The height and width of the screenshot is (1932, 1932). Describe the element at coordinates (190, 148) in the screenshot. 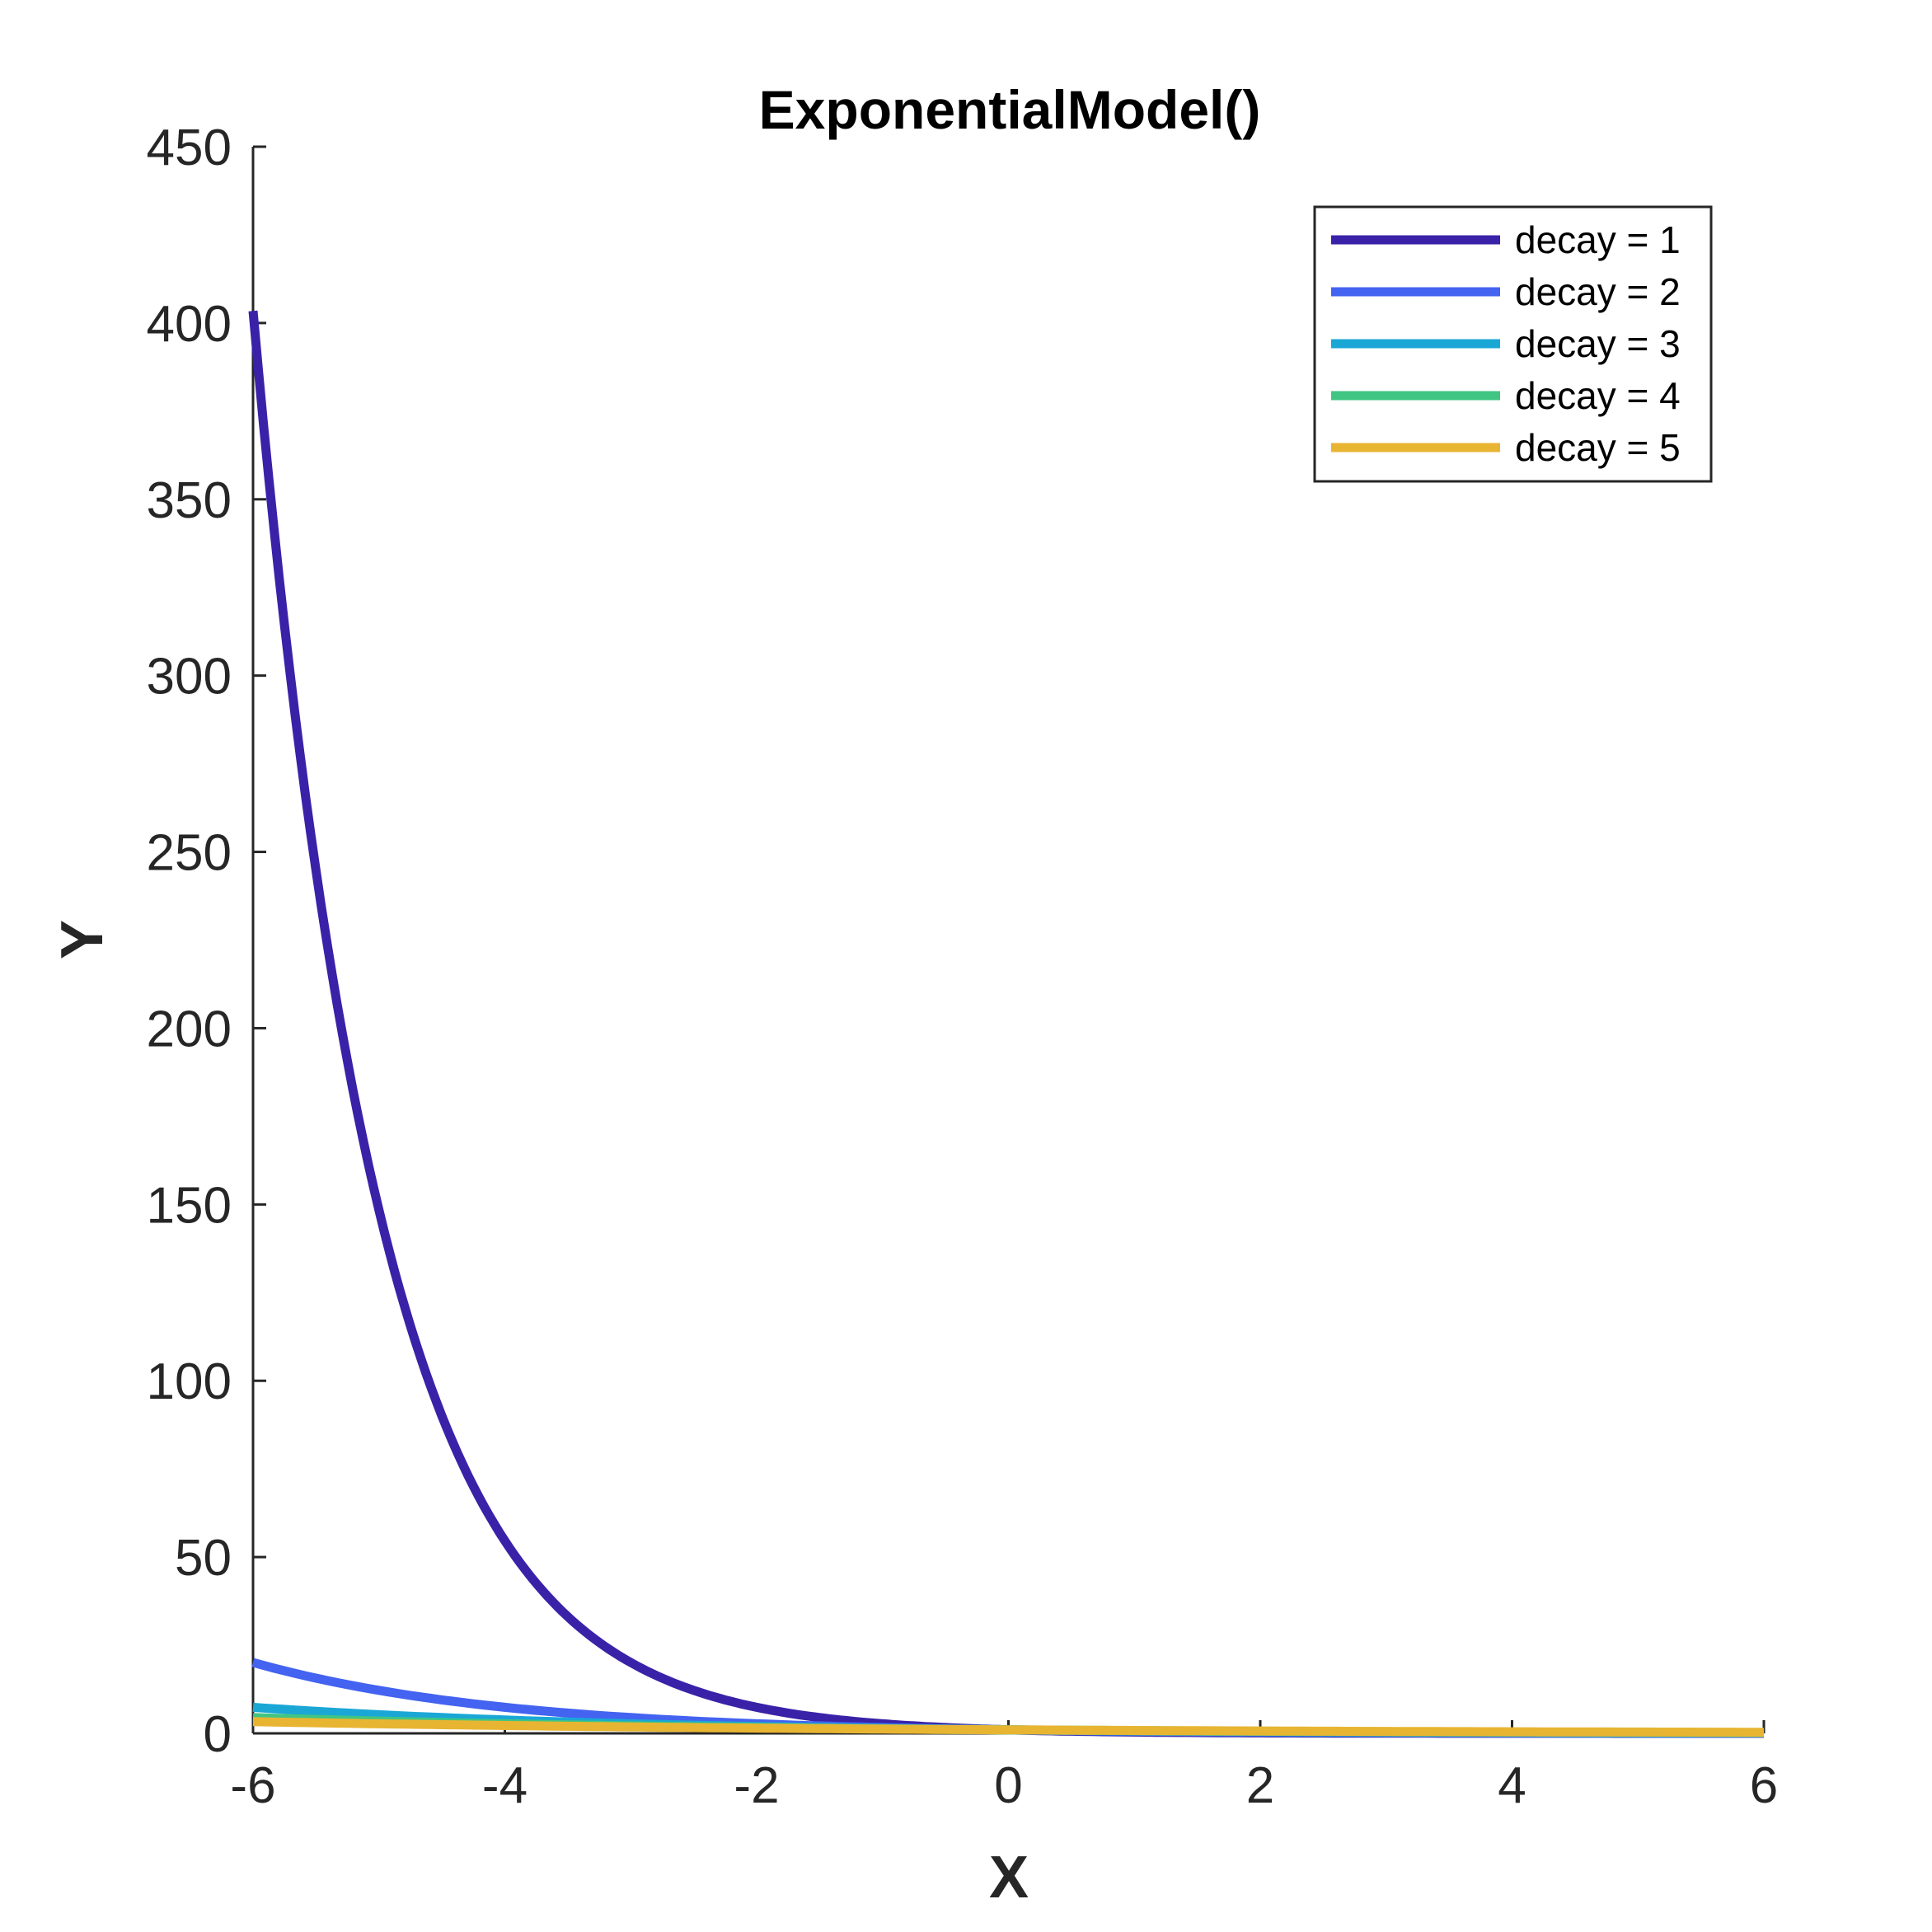

I see `y-tick-label: 450` at that location.